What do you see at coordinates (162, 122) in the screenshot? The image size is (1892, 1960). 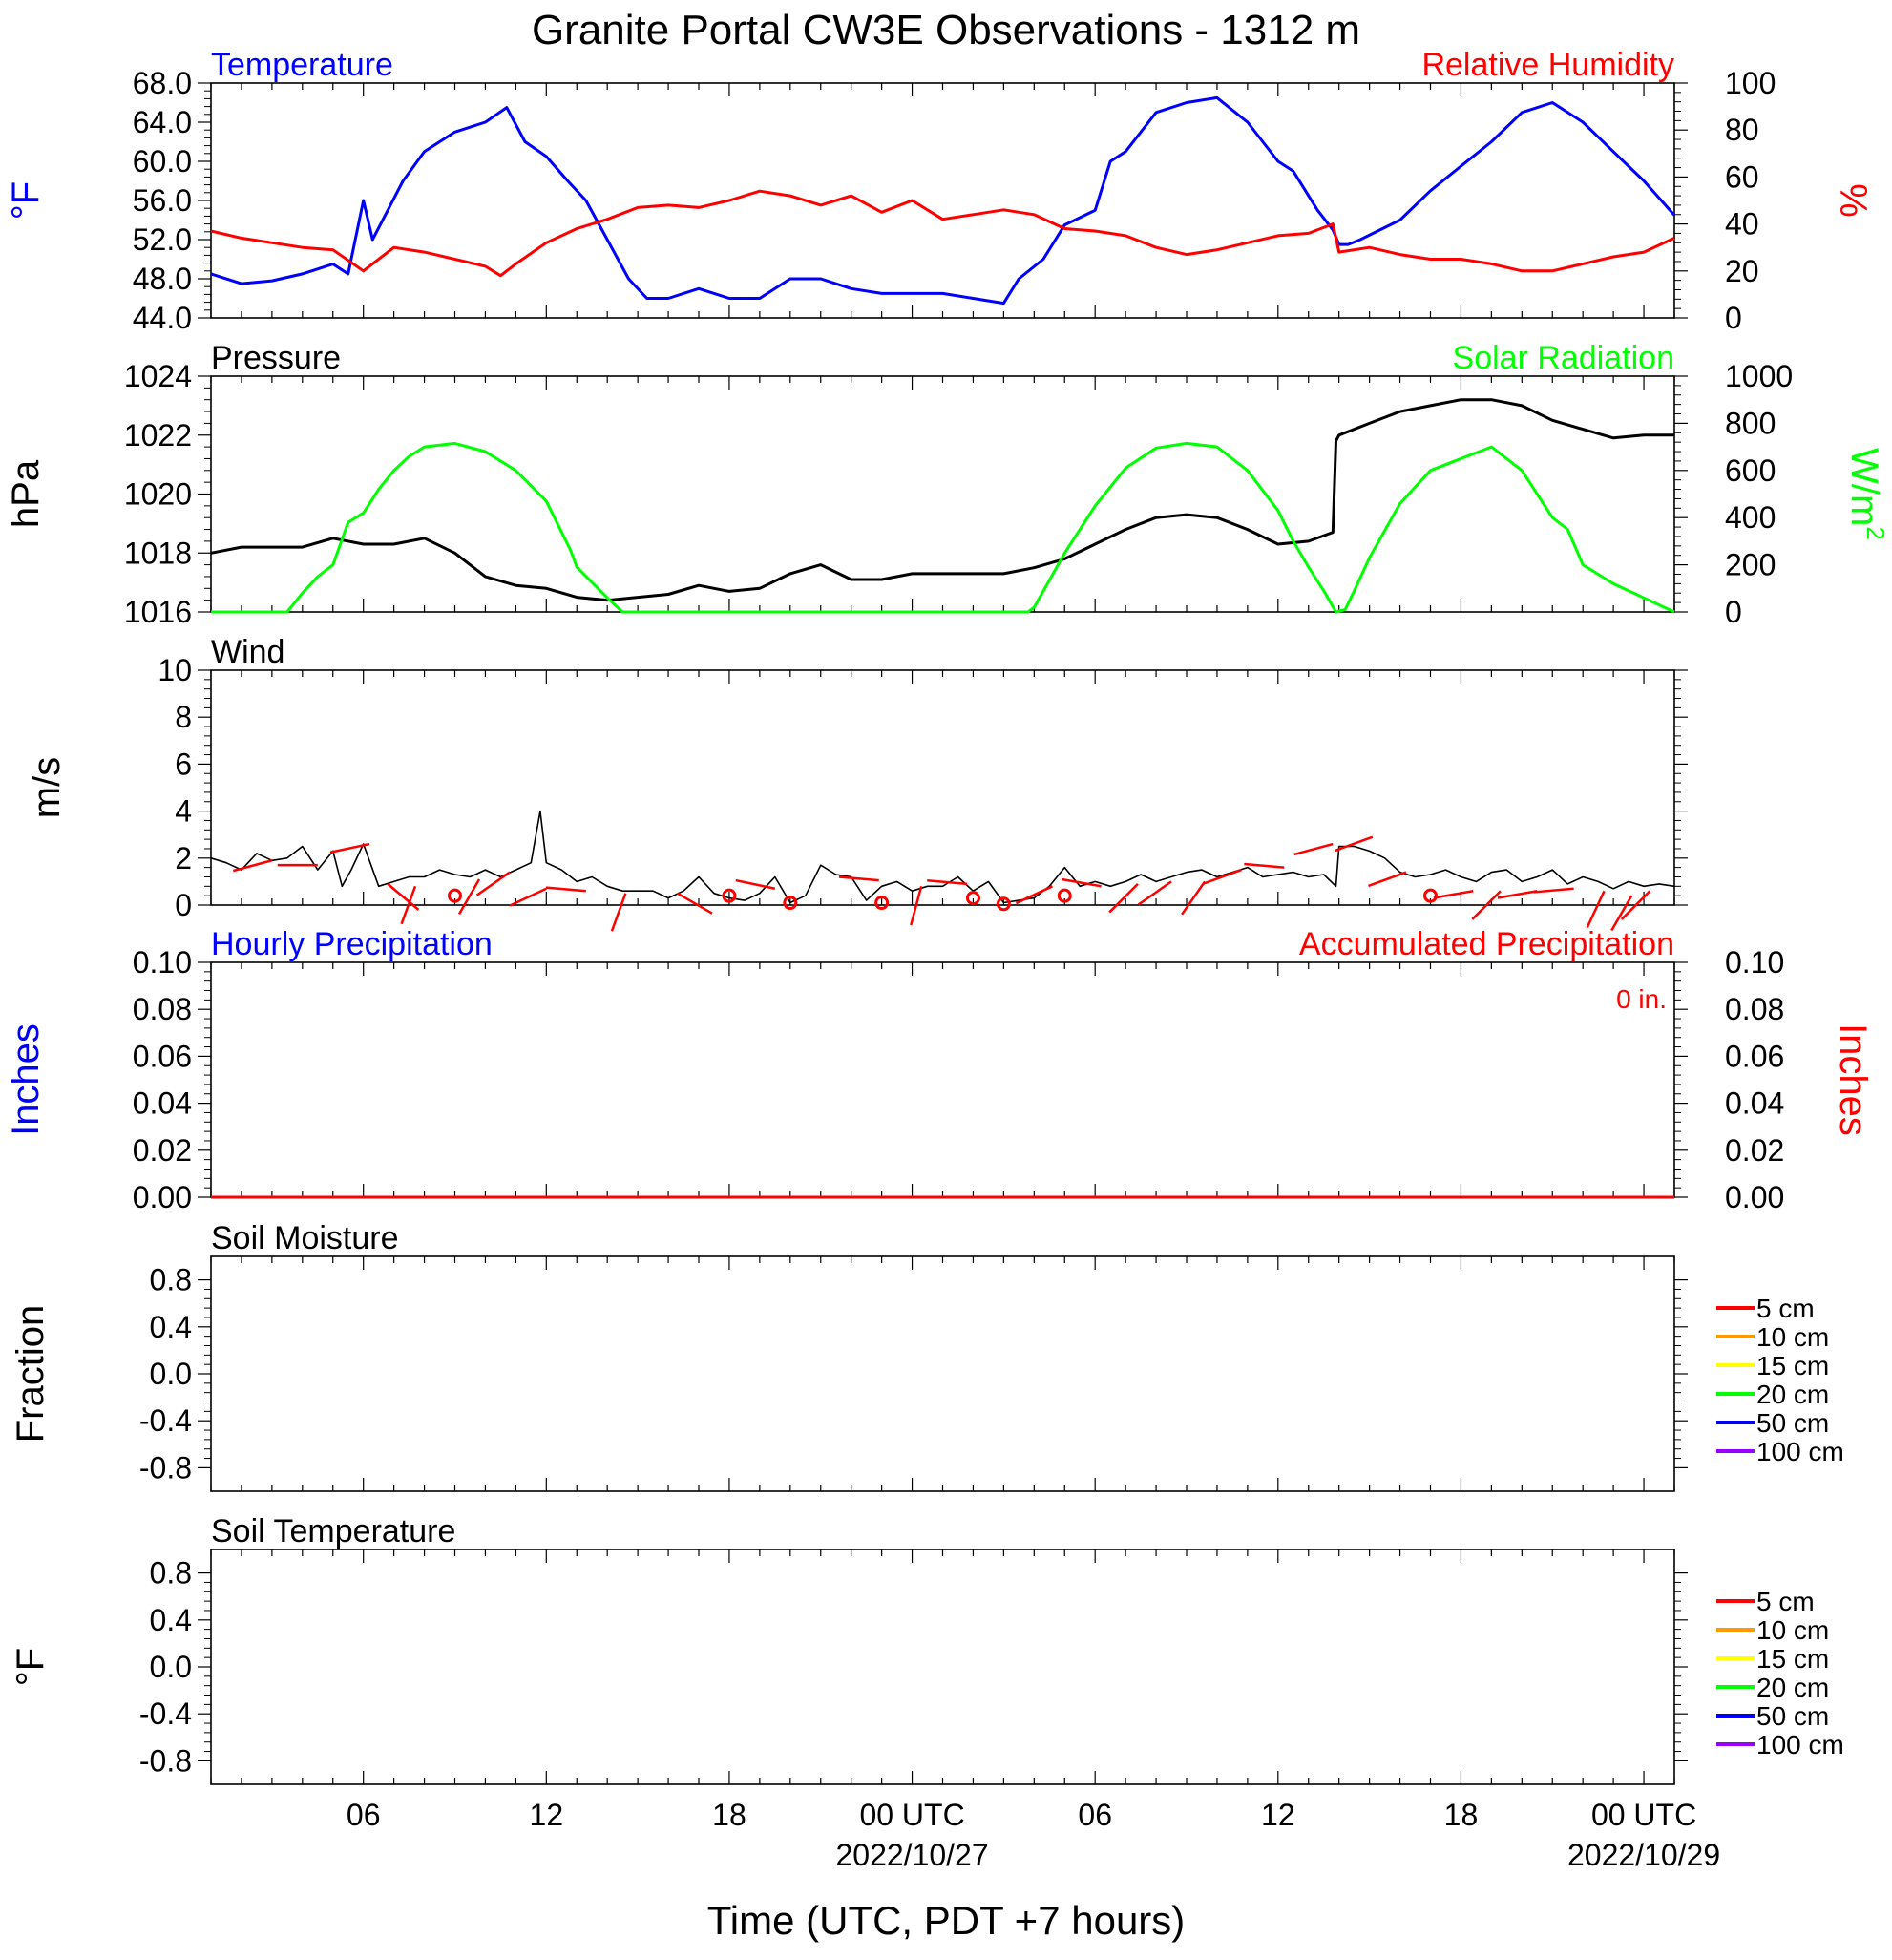 I see `y-left-tick-label: 64.0` at bounding box center [162, 122].